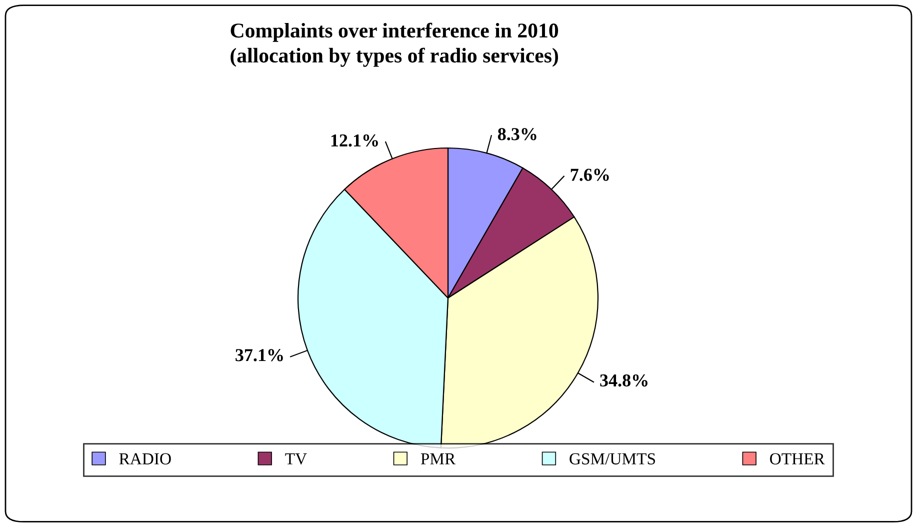 The width and height of the screenshot is (917, 527). Describe the element at coordinates (589, 174) in the screenshot. I see `data-label: 7.6%` at that location.